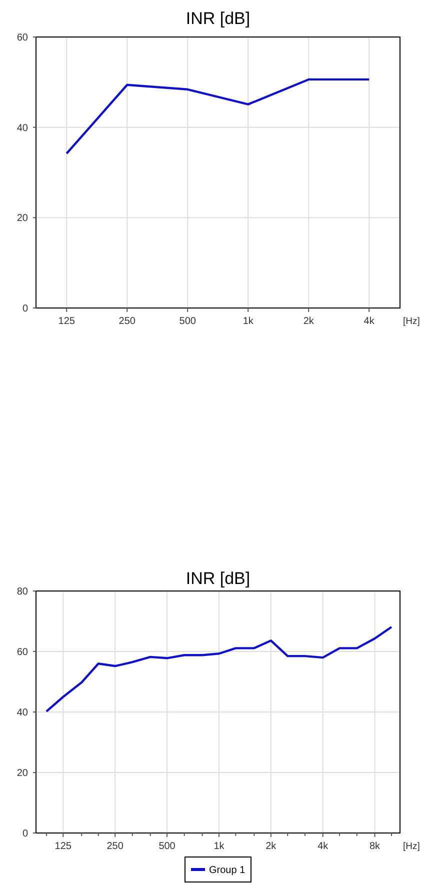  Describe the element at coordinates (376, 846) in the screenshot. I see `x-tick-label: 8k` at that location.